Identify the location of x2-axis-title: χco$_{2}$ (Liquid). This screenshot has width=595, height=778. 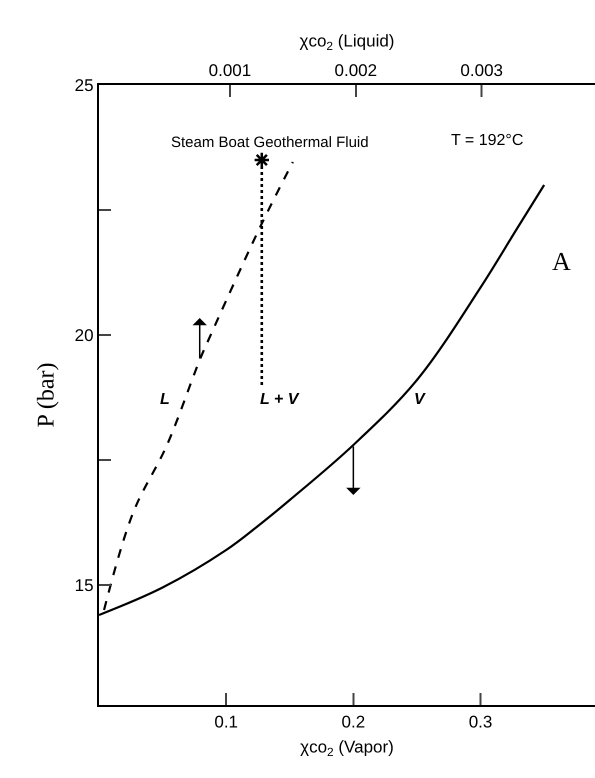
(347, 42).